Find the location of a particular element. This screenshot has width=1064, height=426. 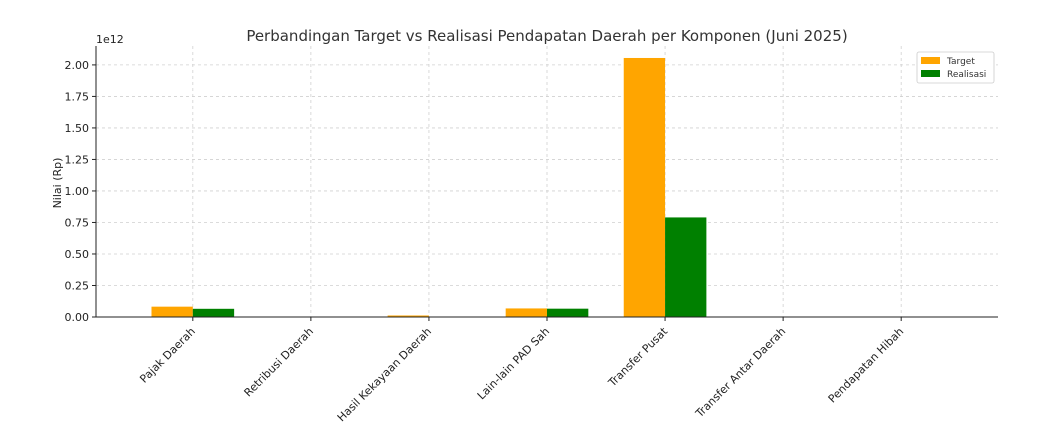

y-tick-label: 1.75 is located at coordinates (77, 96).